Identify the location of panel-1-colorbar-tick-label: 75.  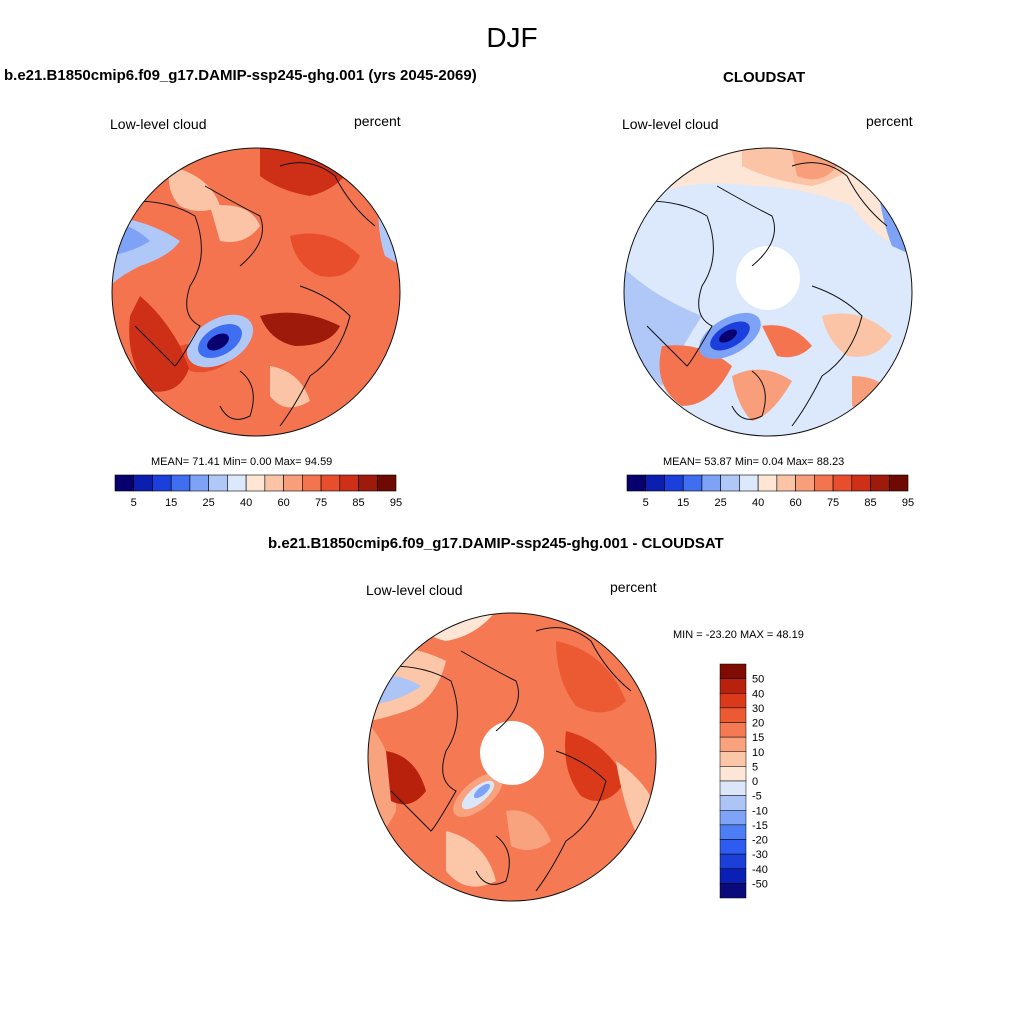
(321, 503).